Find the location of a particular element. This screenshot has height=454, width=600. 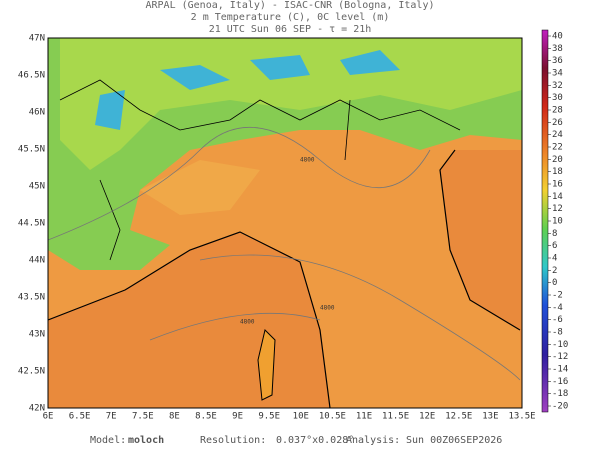

colorbar-label: -2 is located at coordinates (557, 296).